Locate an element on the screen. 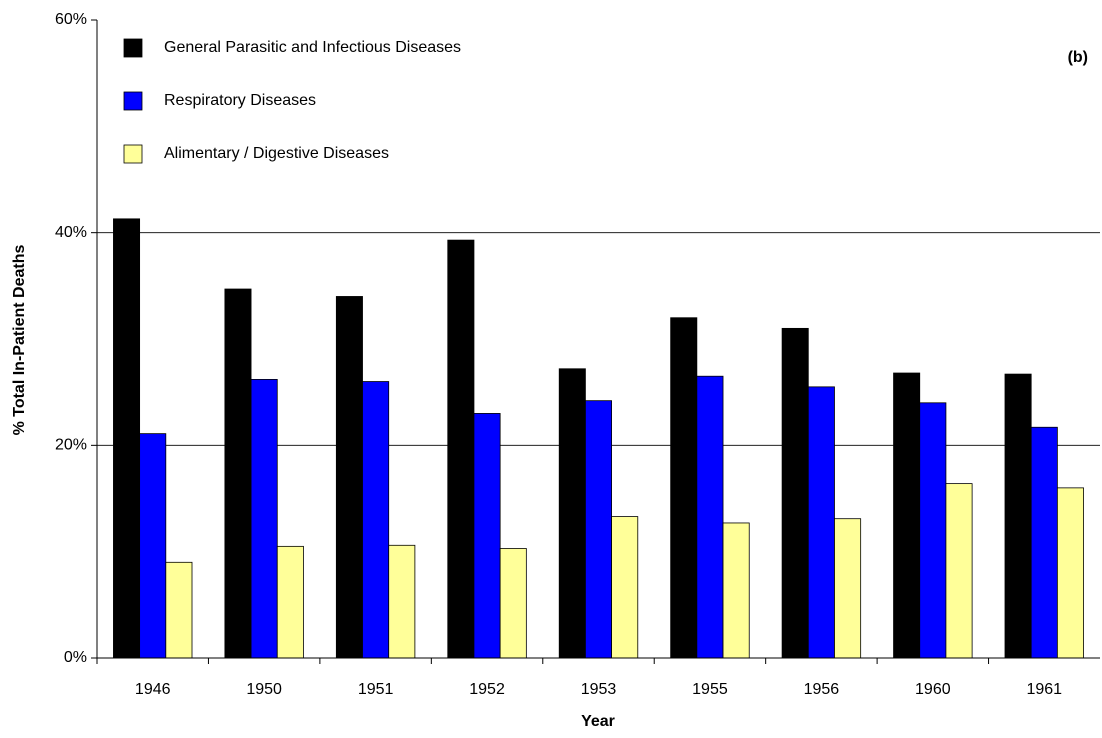 The image size is (1102, 738). x-tick-label: 1955 is located at coordinates (710, 689).